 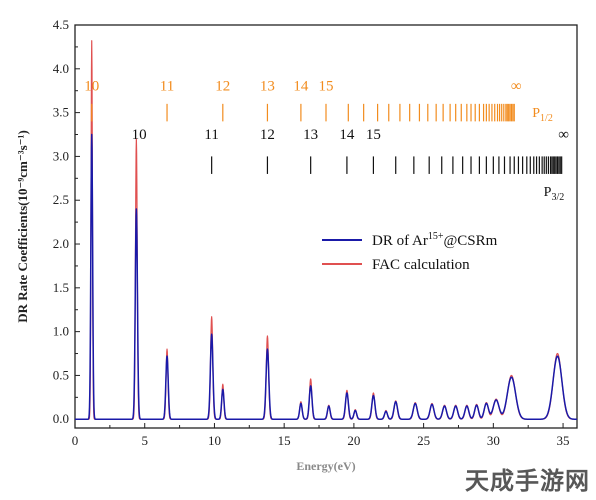 What do you see at coordinates (563, 440) in the screenshot?
I see `x-tick-label: 35` at bounding box center [563, 440].